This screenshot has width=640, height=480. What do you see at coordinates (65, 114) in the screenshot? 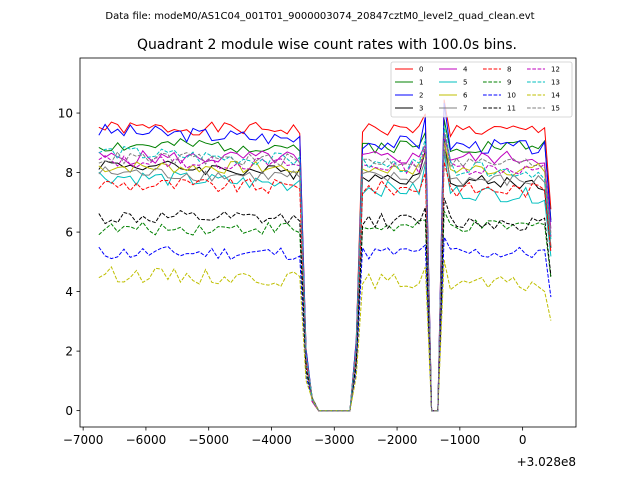
I see `y-tick-label: 10` at bounding box center [65, 114].